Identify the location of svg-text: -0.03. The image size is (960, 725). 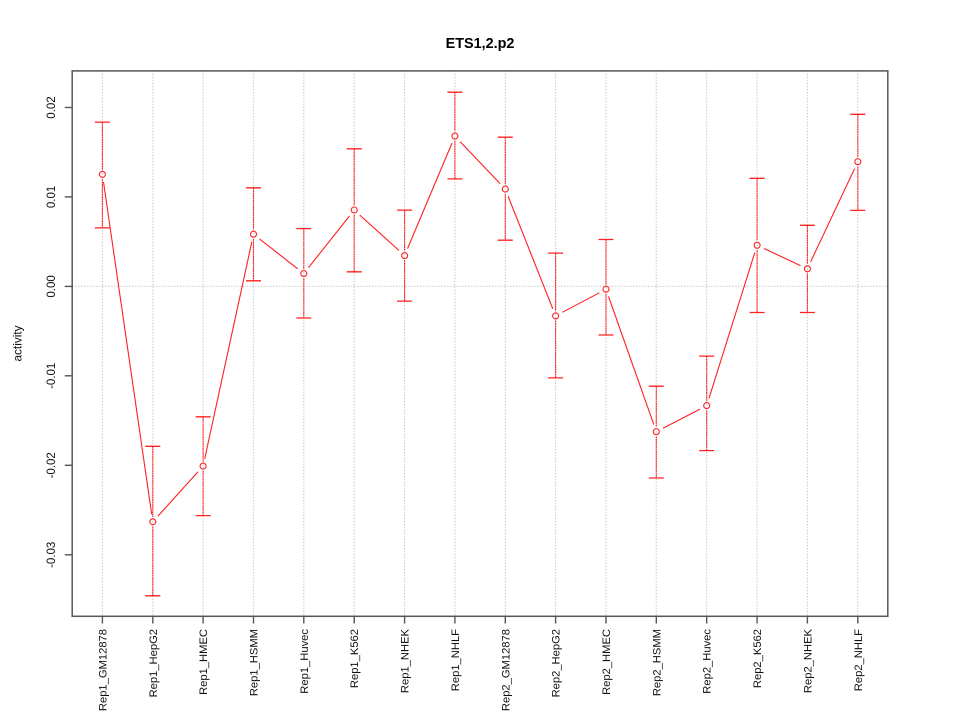
(52, 555).